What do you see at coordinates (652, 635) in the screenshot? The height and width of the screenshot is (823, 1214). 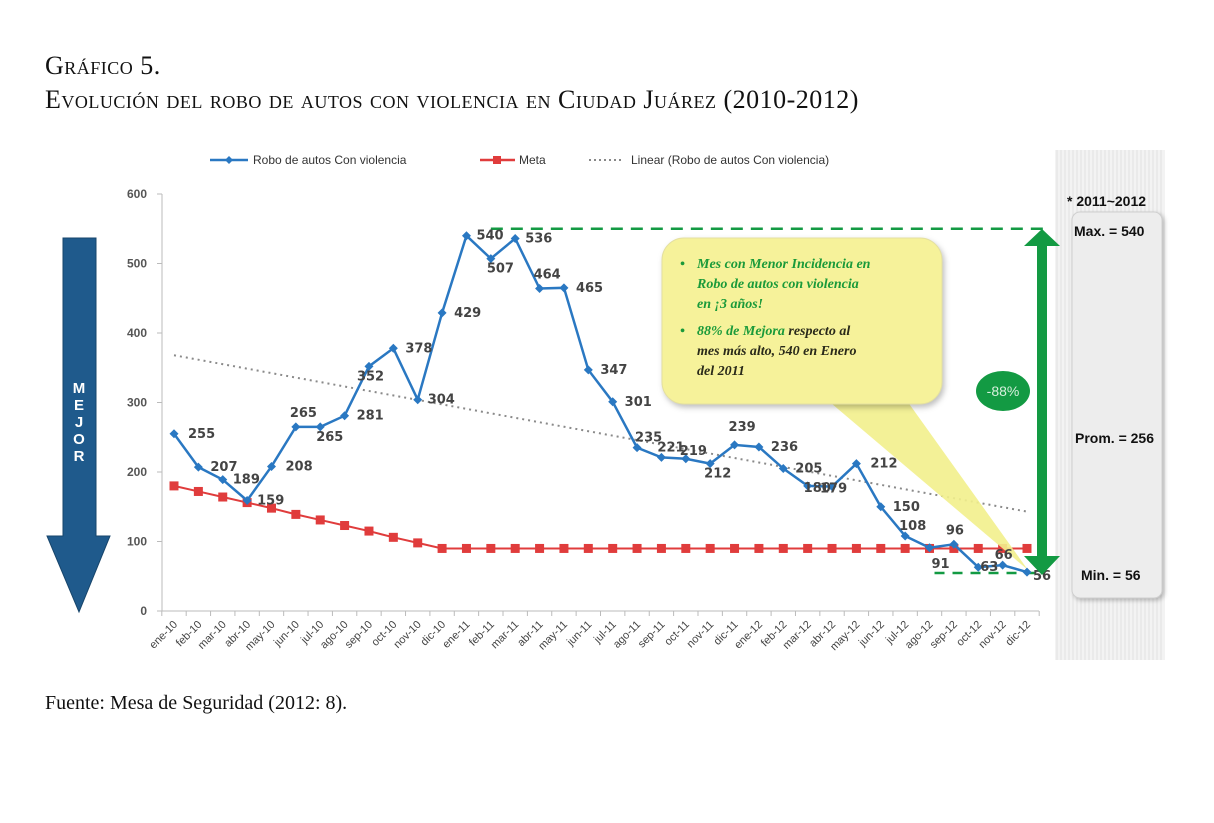 I see `x-tick-label: sep-11` at bounding box center [652, 635].